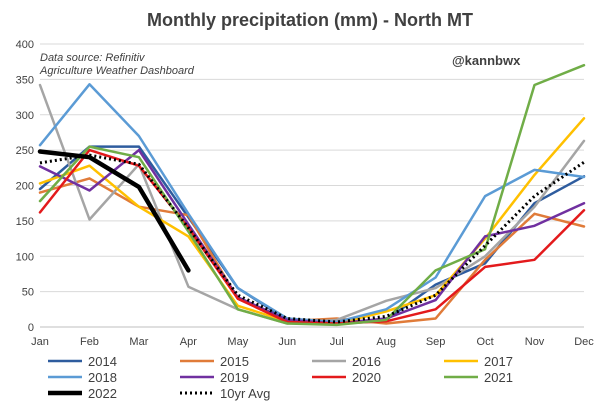 Image resolution: width=600 pixels, height=407 pixels. Describe the element at coordinates (366, 361) in the screenshot. I see `legend-label: 2016` at that location.